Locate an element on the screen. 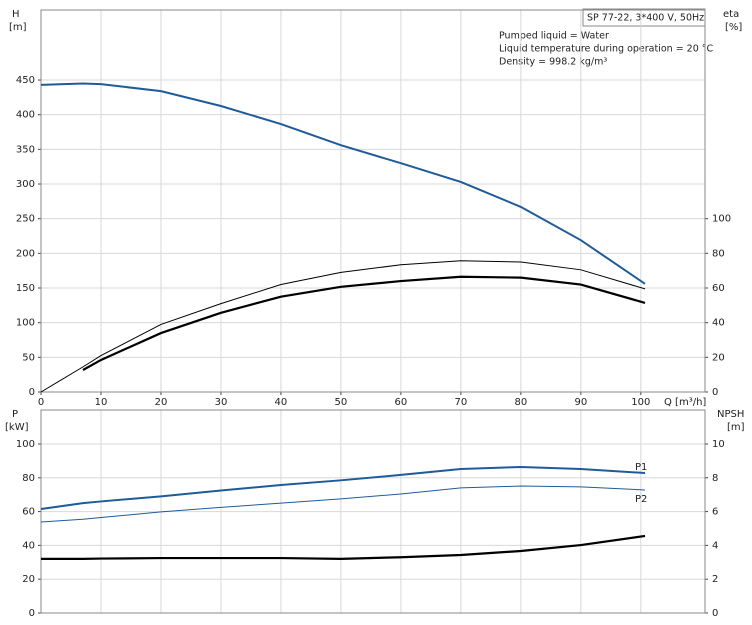 The width and height of the screenshot is (752, 625). y2-unit: [%] is located at coordinates (733, 27).